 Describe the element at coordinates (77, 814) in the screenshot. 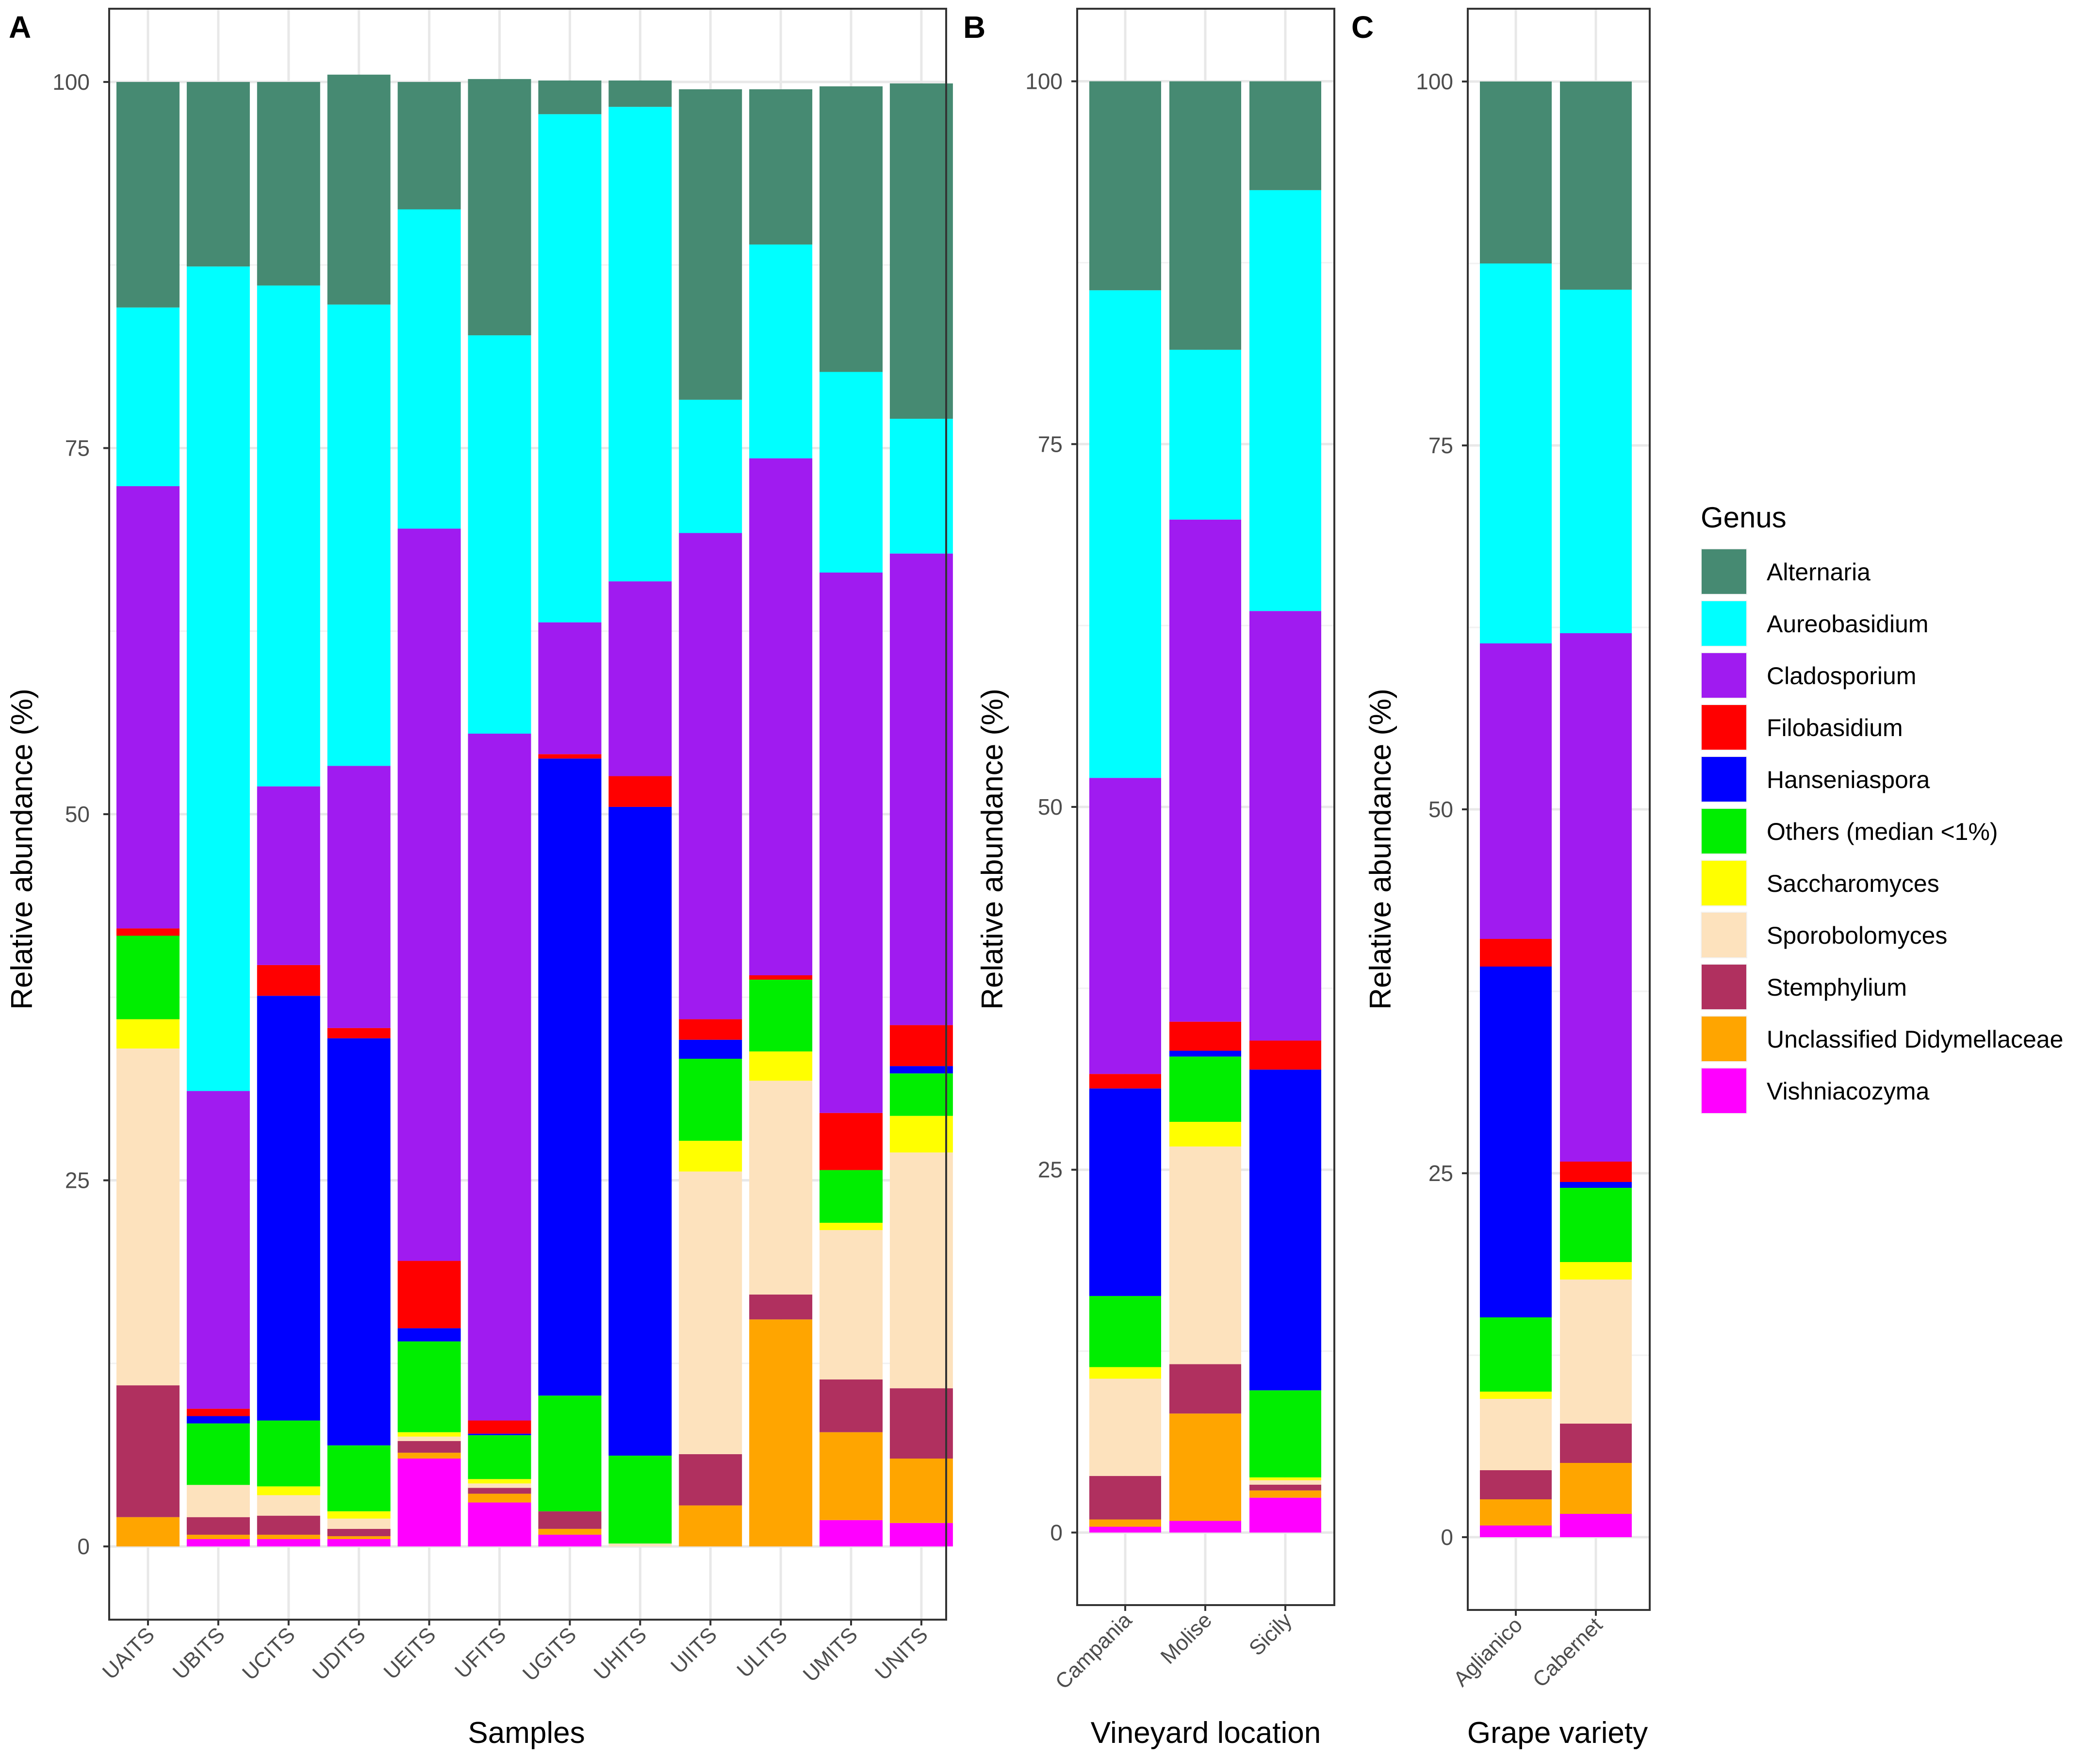

I see `panel-a-y-tick-label-50: 50` at that location.